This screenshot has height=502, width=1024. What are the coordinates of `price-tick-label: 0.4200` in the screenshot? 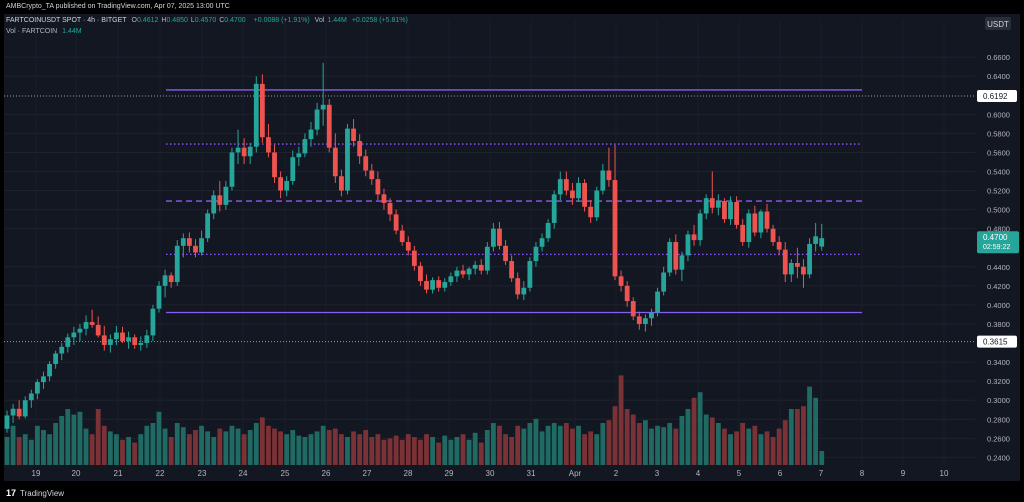 It's located at (998, 286).